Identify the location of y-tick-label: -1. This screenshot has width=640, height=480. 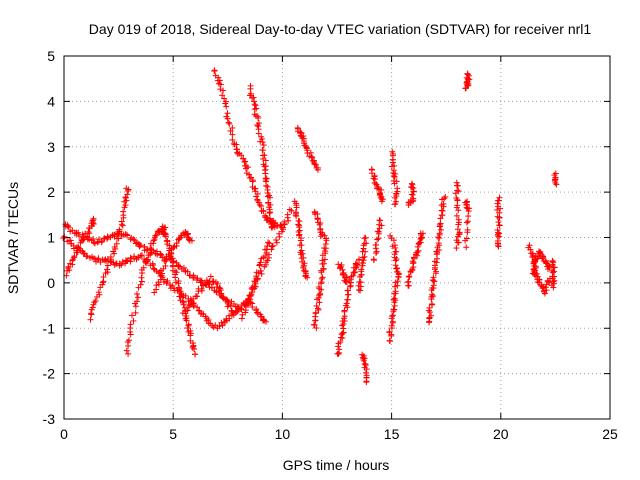
(49, 328).